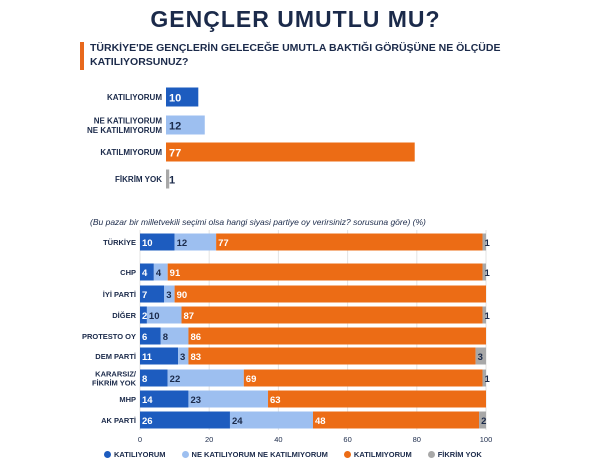 The width and height of the screenshot is (591, 469). What do you see at coordinates (109, 336) in the screenshot?
I see `category-label: PROTESTO OY` at bounding box center [109, 336].